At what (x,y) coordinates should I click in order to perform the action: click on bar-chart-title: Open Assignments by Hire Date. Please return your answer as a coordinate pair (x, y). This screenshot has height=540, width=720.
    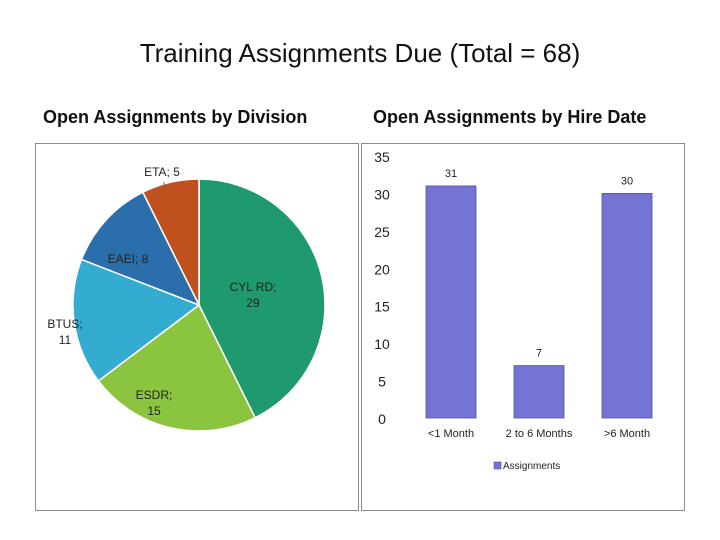
    Looking at the image, I should click on (510, 117).